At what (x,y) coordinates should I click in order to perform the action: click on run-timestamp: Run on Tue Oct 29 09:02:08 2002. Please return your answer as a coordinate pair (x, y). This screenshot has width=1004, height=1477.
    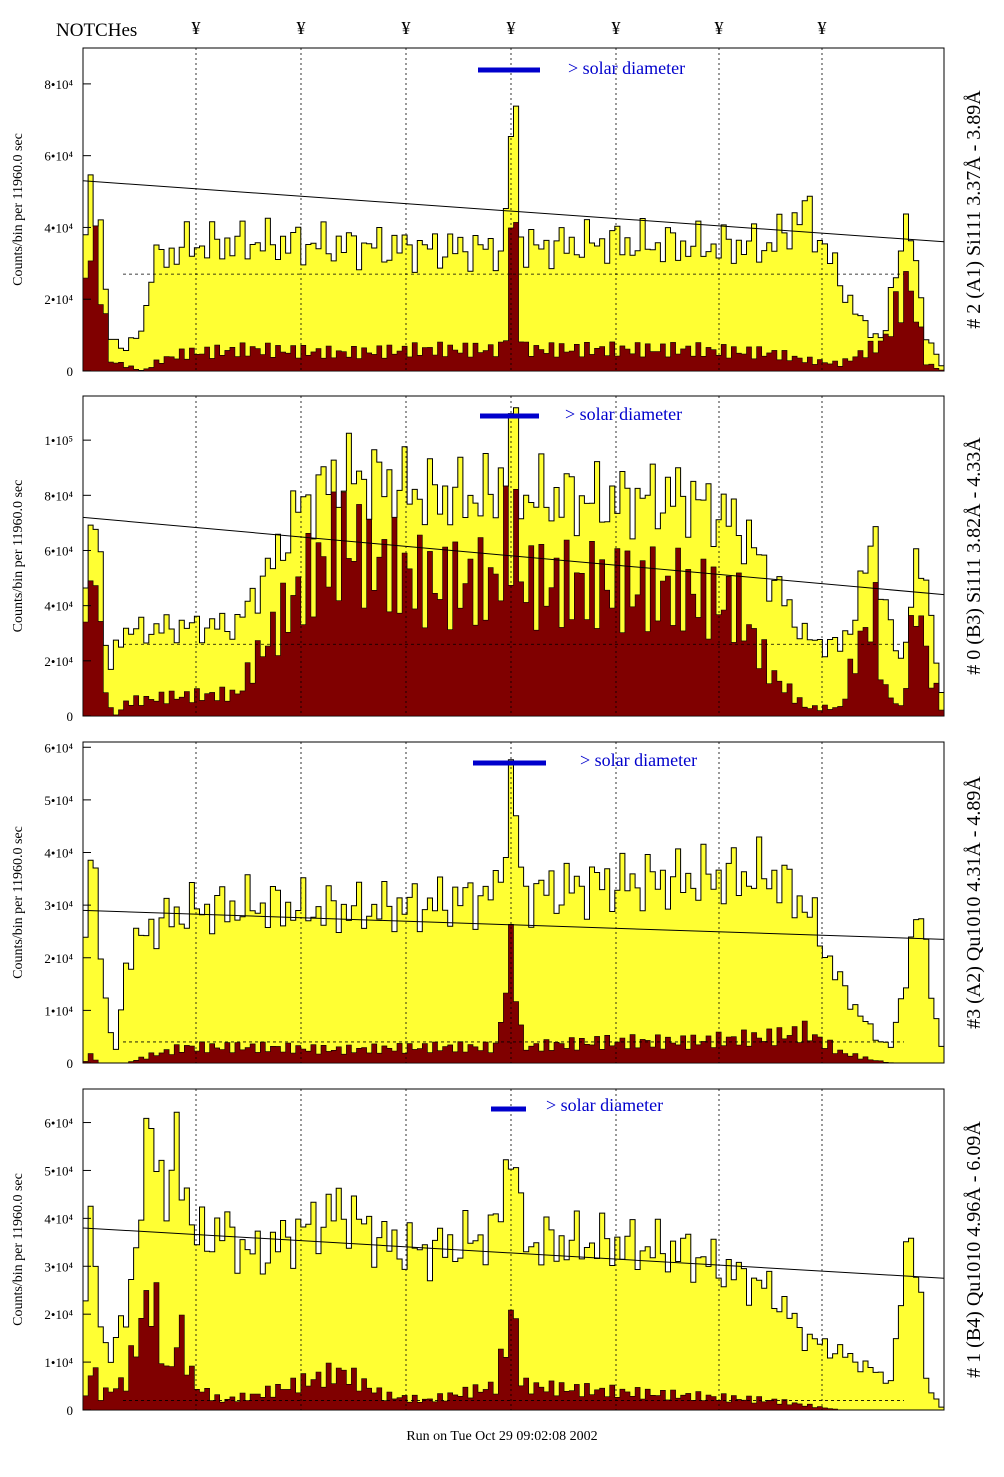
    Looking at the image, I should click on (502, 1436).